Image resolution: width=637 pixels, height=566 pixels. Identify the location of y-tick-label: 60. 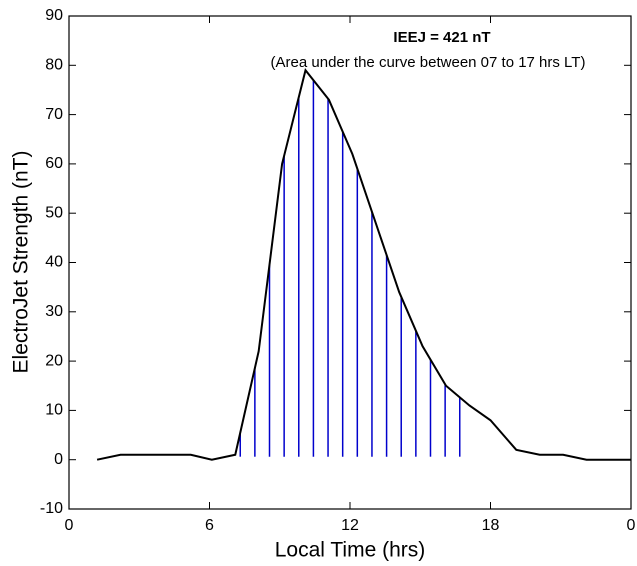
(54, 163).